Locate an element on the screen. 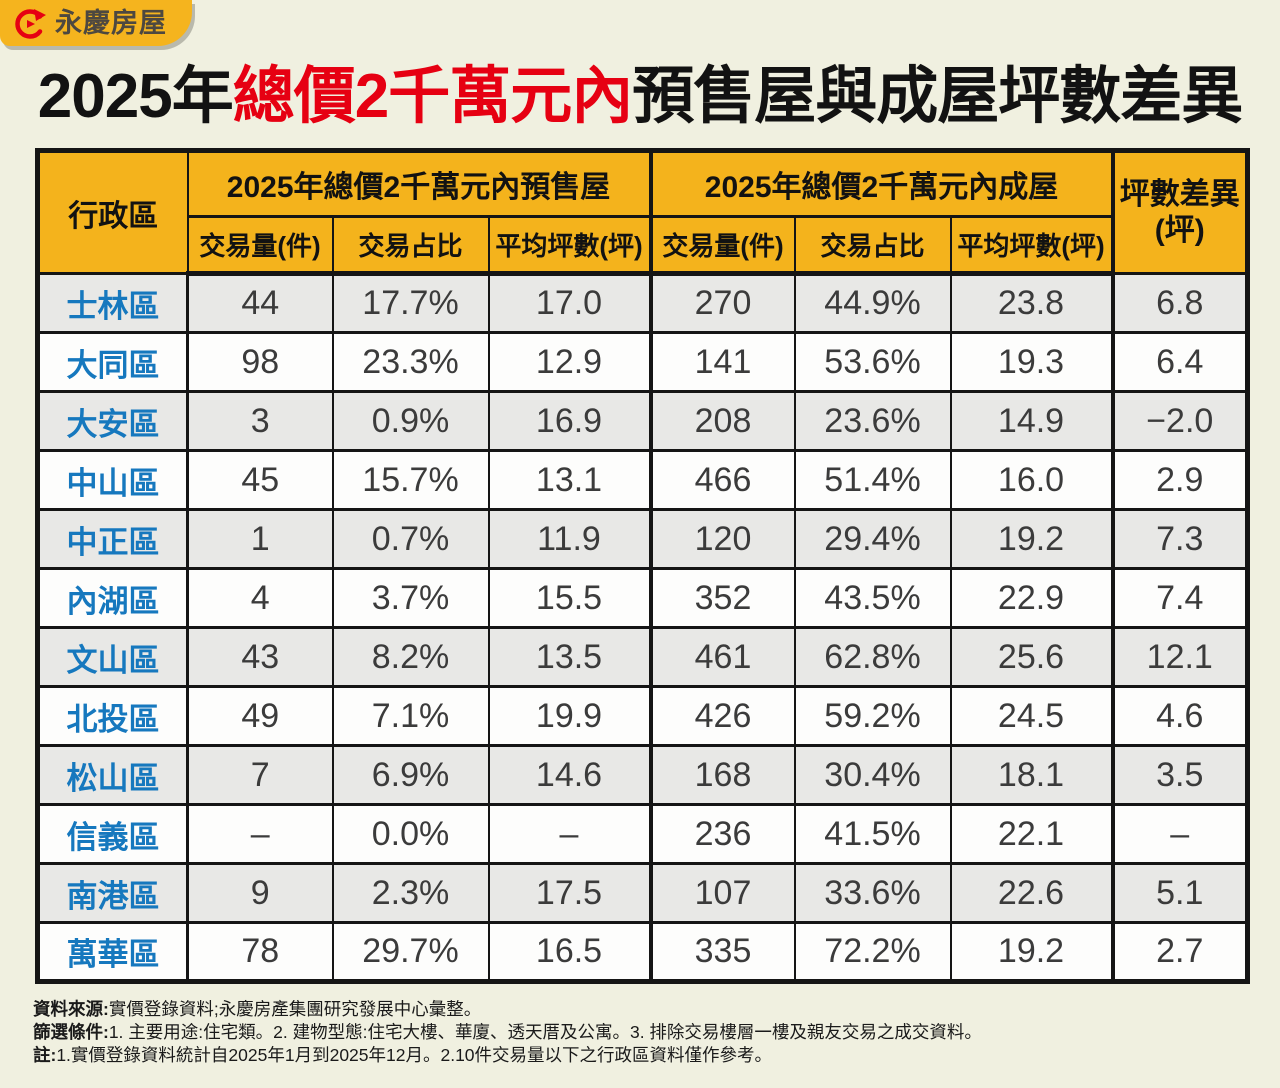 Image resolution: width=1280 pixels, height=1088 pixels. value-cell: 49 is located at coordinates (260, 716).